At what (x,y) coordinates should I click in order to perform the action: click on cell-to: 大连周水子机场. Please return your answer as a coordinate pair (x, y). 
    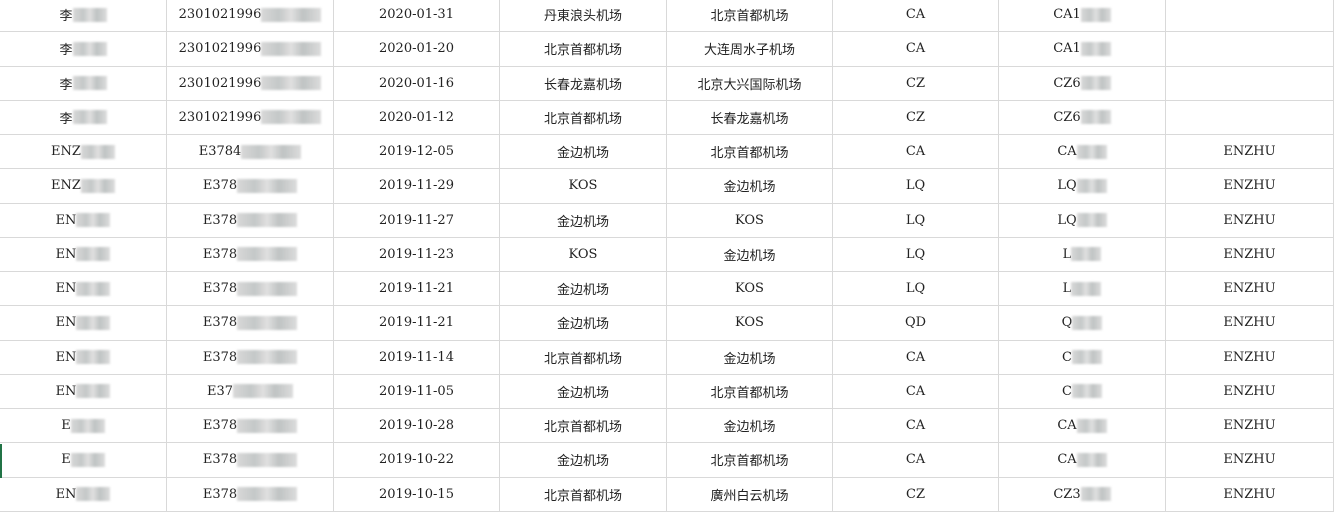
    Looking at the image, I should click on (750, 49).